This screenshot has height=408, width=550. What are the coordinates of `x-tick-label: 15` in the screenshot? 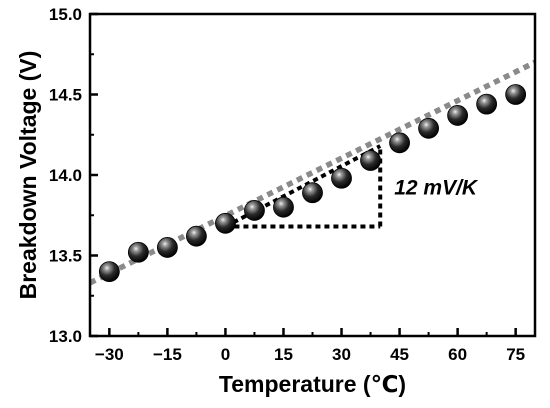 It's located at (283, 354).